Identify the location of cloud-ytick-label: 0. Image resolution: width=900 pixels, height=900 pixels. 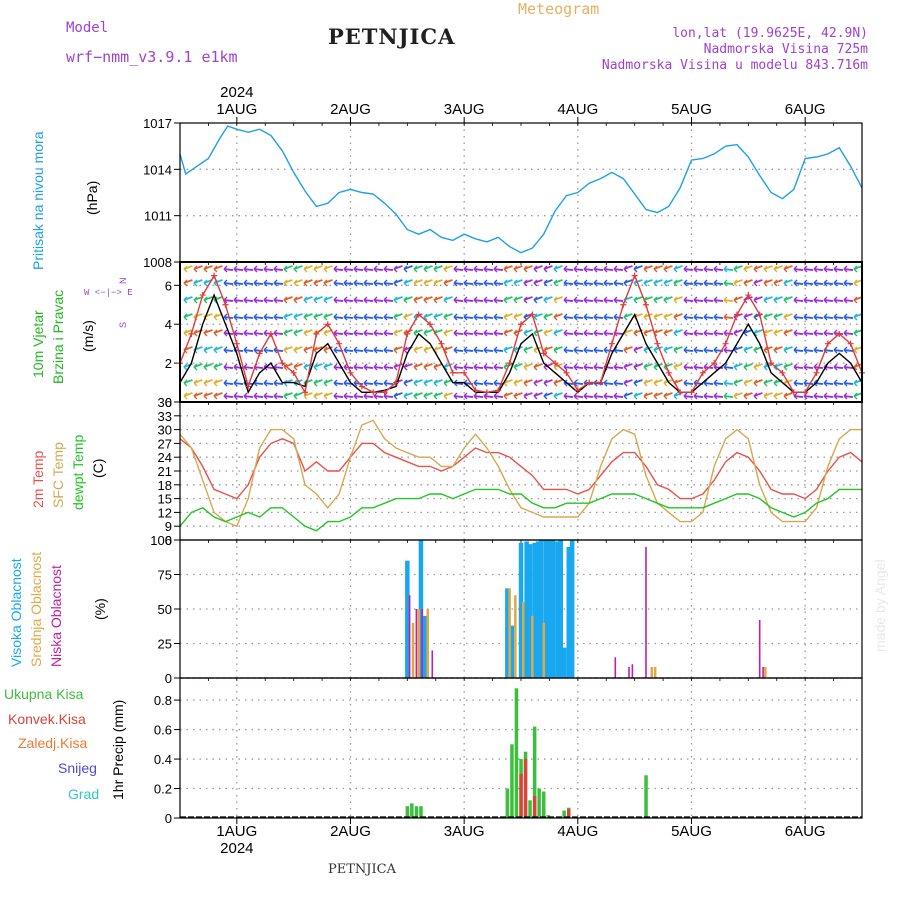
(168, 678).